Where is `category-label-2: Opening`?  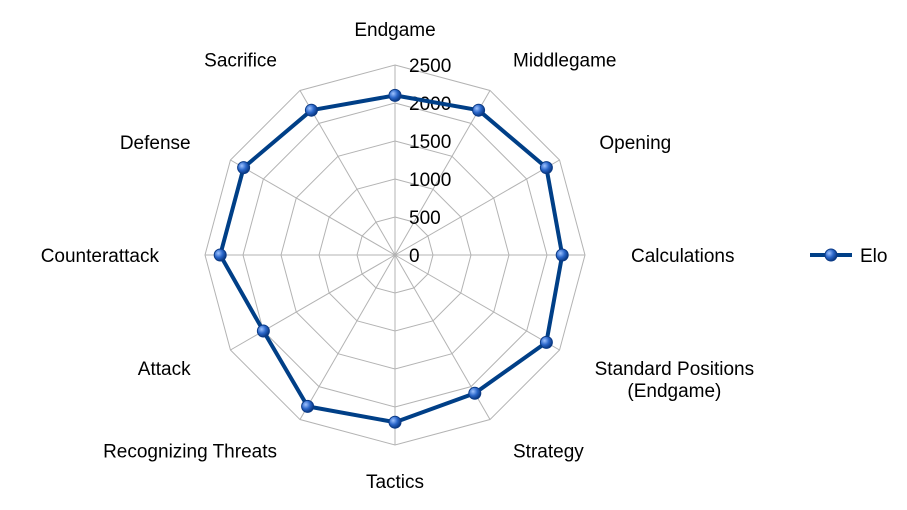 category-label-2: Opening is located at coordinates (635, 143).